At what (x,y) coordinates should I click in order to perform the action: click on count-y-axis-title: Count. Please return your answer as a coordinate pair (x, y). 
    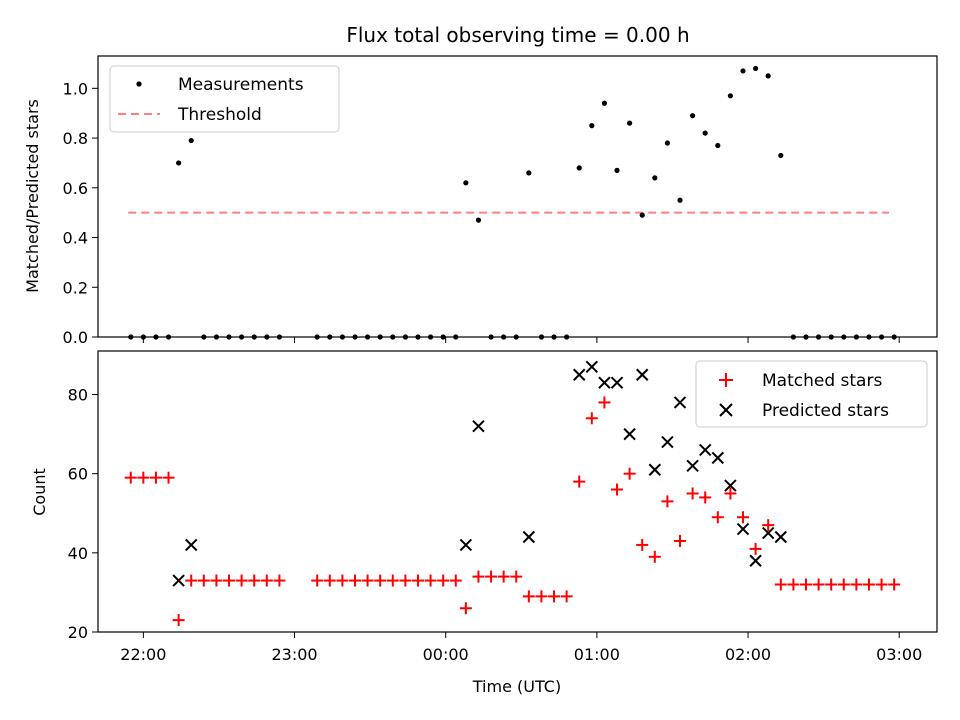
    Looking at the image, I should click on (39, 492).